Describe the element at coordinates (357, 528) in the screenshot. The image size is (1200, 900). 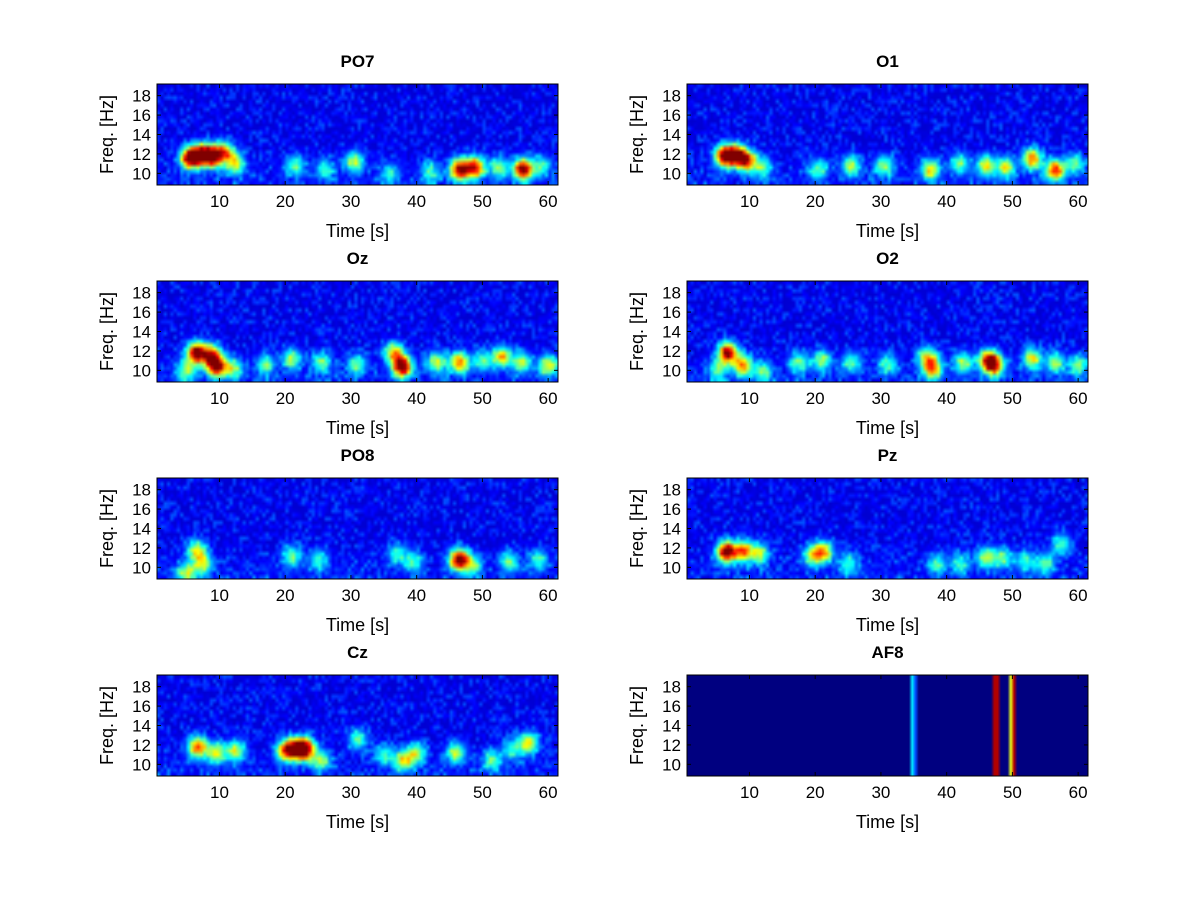
I see `spectrogram-po8` at that location.